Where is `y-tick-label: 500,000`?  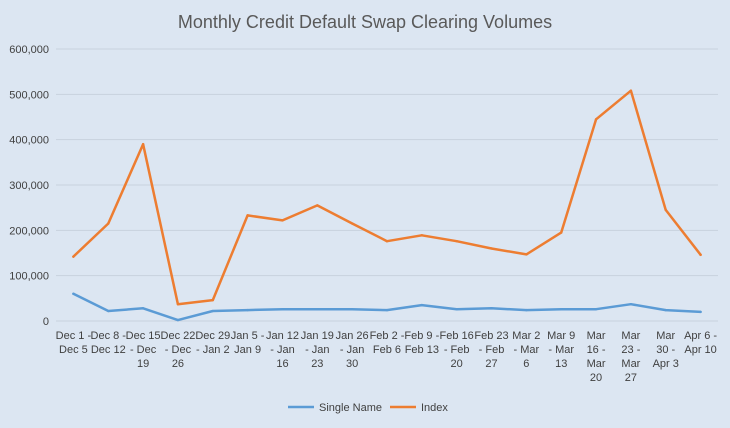 y-tick-label: 500,000 is located at coordinates (29, 95).